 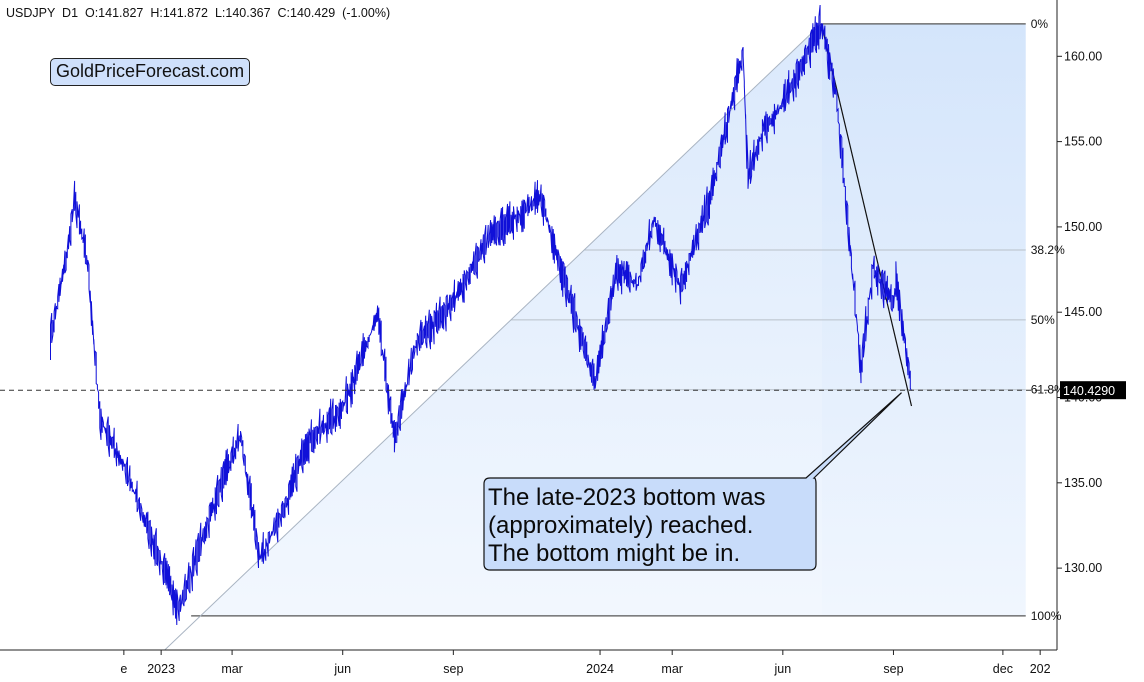 What do you see at coordinates (621, 525) in the screenshot?
I see `annotation-line-2: (approximately) reached.` at bounding box center [621, 525].